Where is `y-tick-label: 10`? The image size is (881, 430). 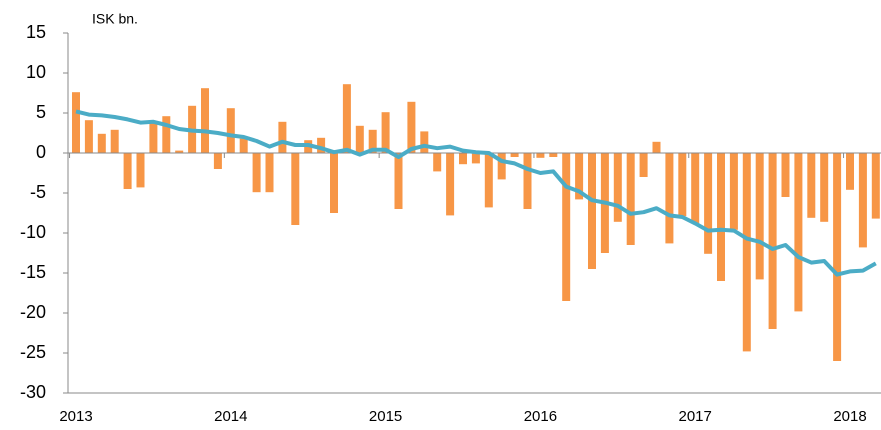 y-tick-label: 10 is located at coordinates (36, 72).